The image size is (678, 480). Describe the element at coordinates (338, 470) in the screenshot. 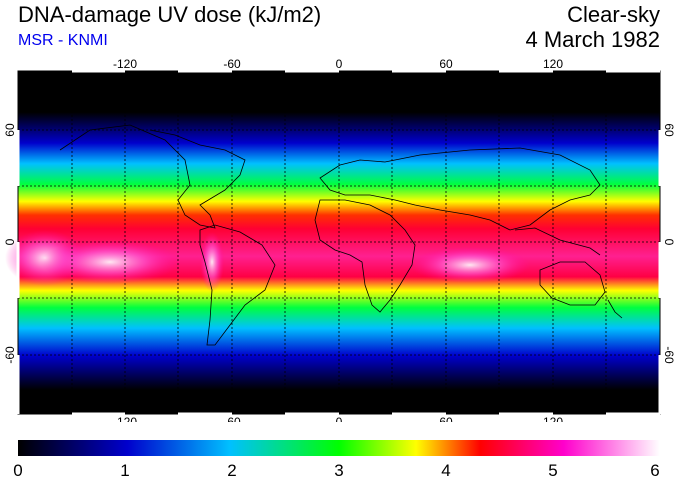

I see `colorbar-tick-3: 3` at that location.